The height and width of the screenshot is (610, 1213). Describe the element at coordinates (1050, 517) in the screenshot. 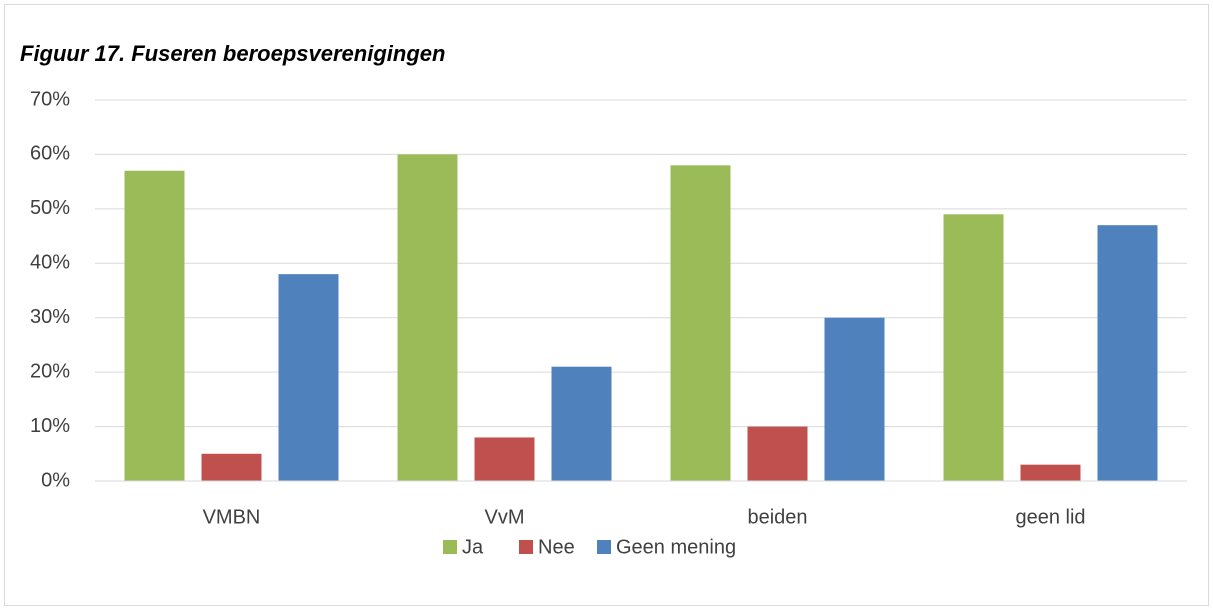

I see `x-tick-label: geen lid` at that location.